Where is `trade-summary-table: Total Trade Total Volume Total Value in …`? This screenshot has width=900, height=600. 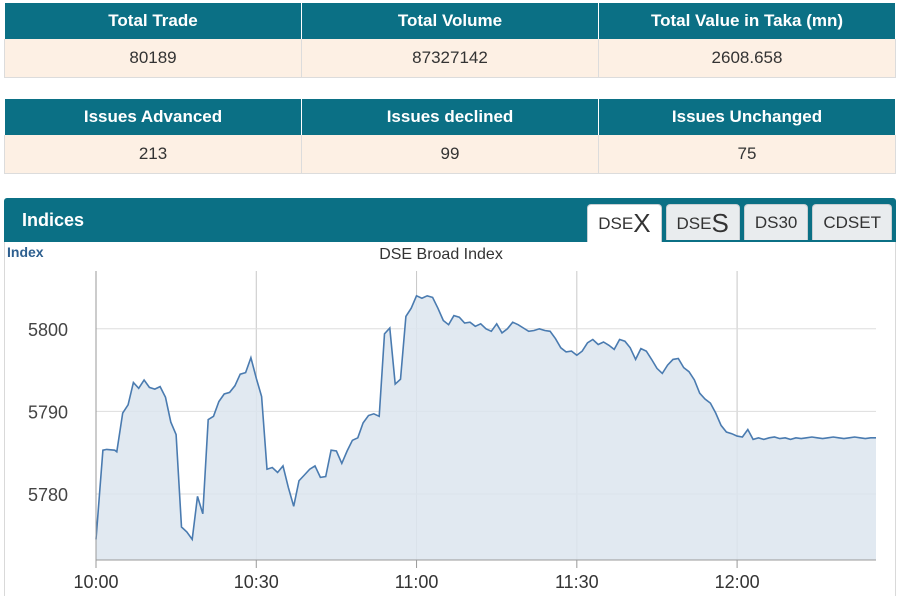
trade-summary-table: Total Trade Total Volume Total Value in … is located at coordinates (450, 40).